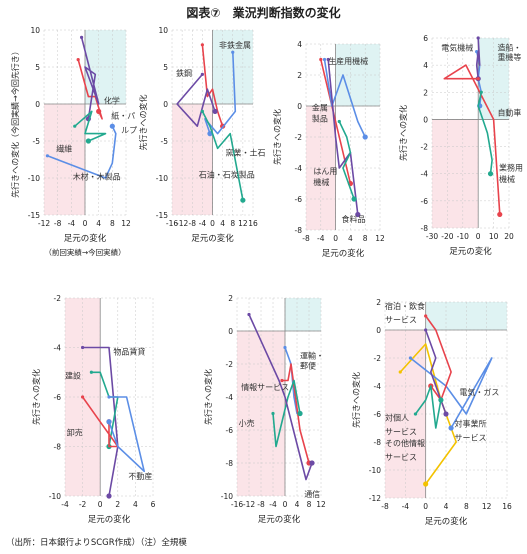  I want to click on category-label: 生産用機械, so click(348, 61).